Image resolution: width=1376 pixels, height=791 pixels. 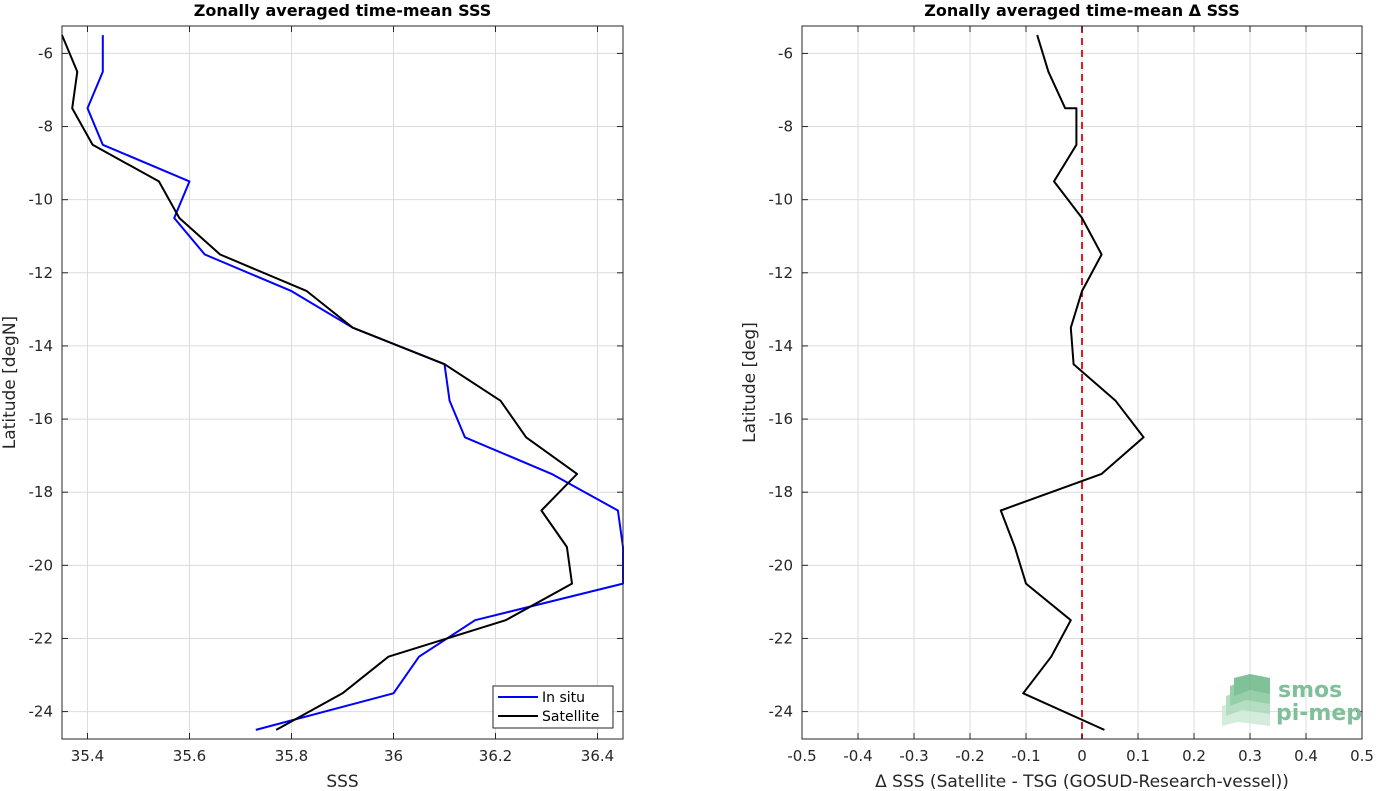 I want to click on x-tick-label: 36.4, so click(x=597, y=756).